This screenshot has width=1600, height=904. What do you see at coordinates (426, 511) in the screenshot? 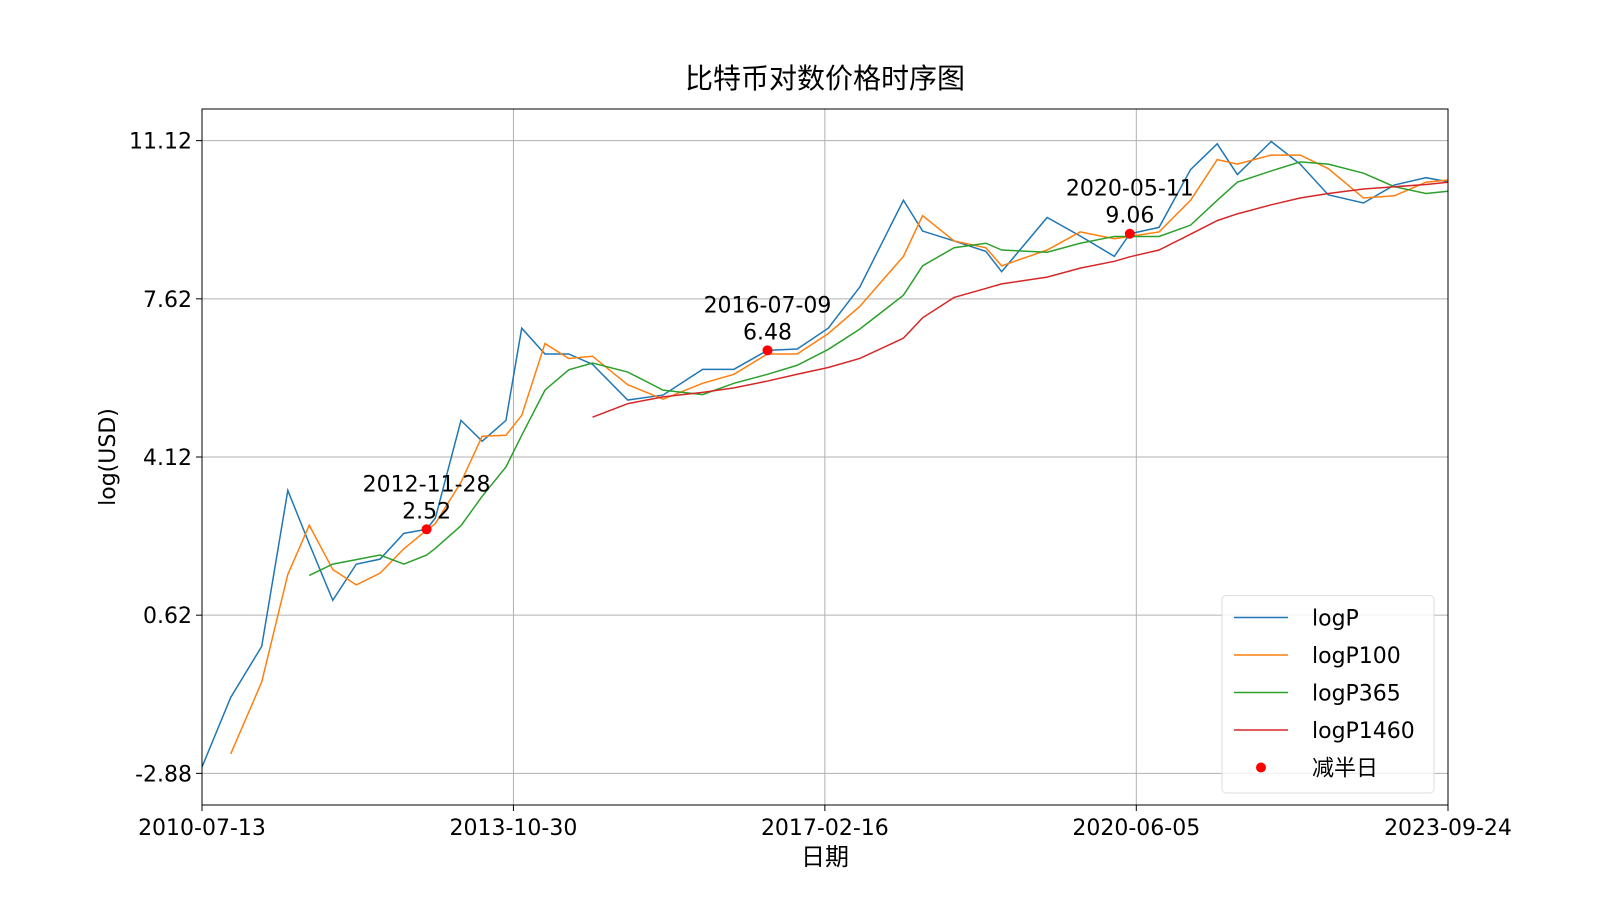
I see `halving-value-label: 2.52` at bounding box center [426, 511].